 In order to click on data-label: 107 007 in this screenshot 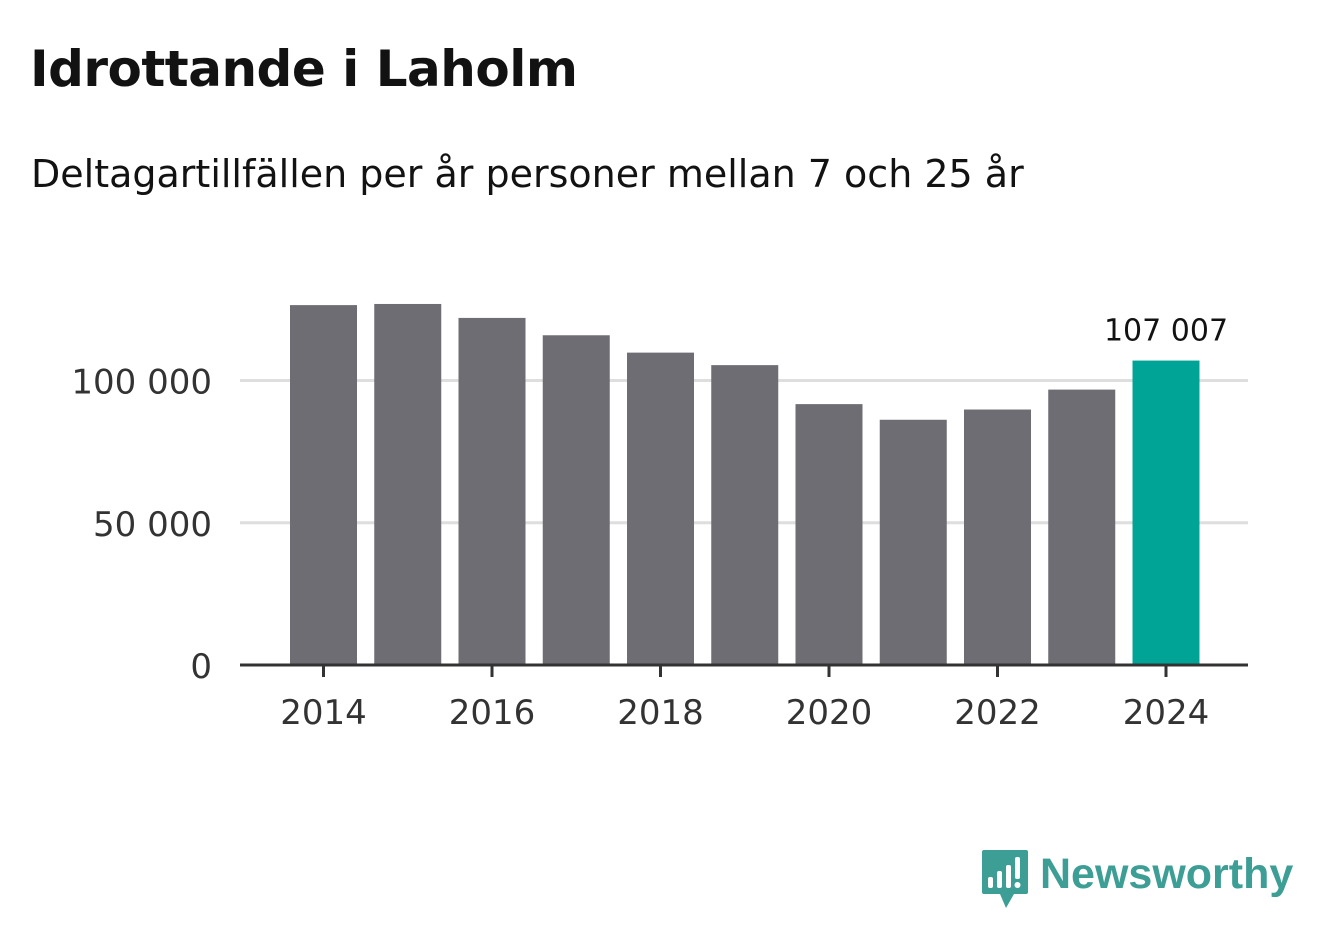, I will do `click(1166, 331)`.